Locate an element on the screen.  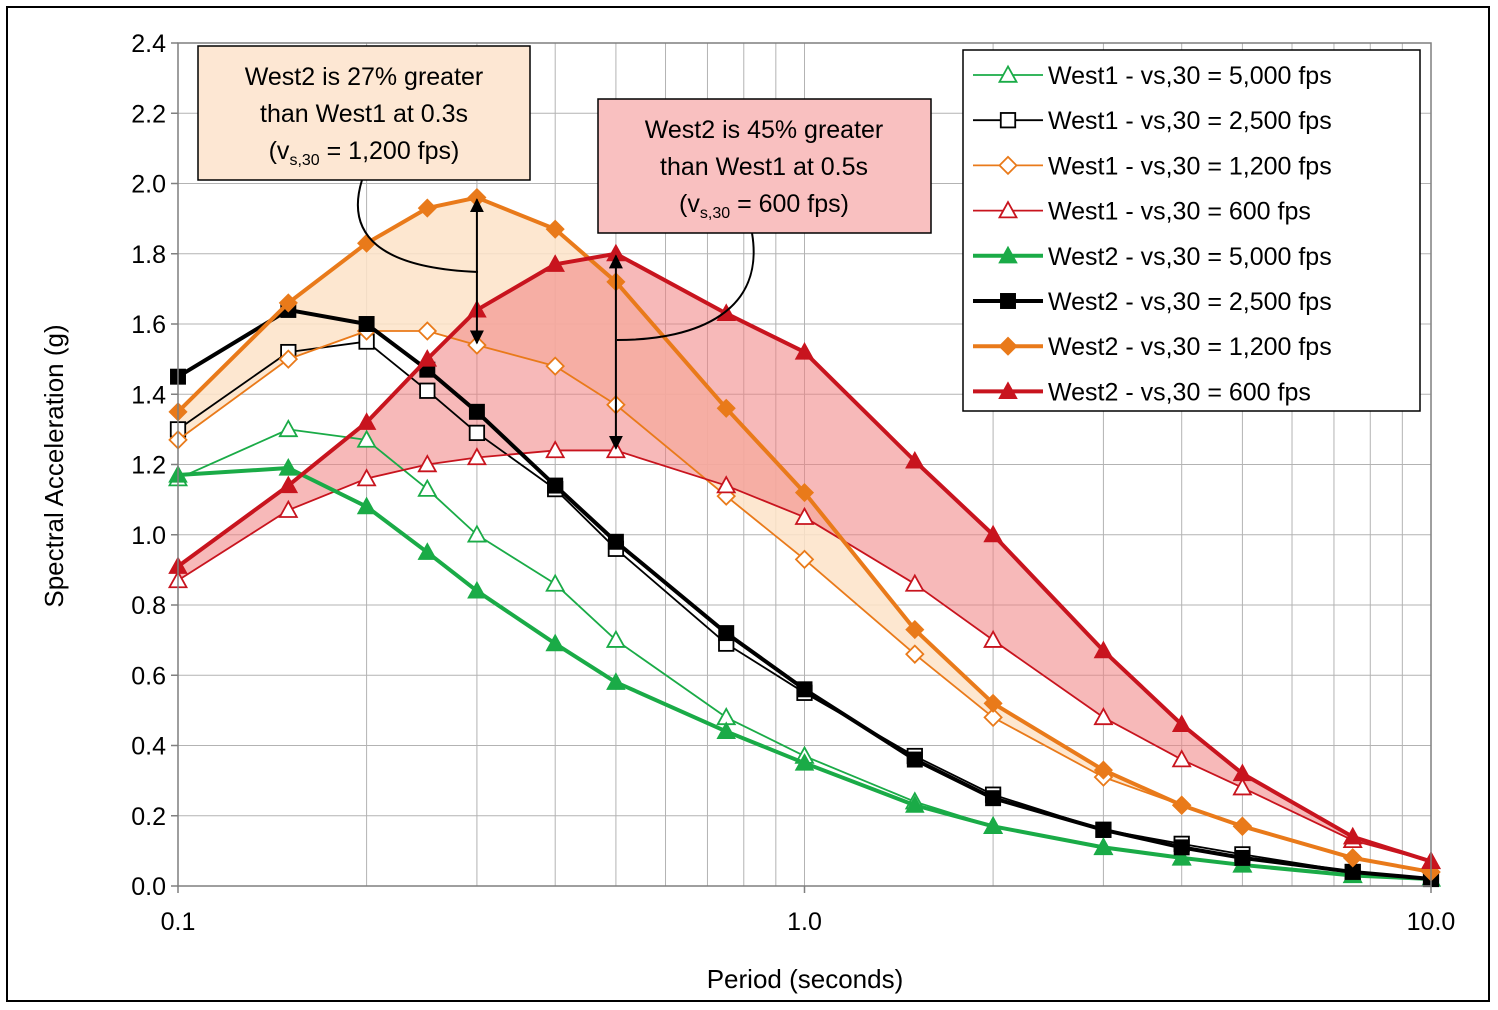
y-tick-label: 1.6 is located at coordinates (148, 325).